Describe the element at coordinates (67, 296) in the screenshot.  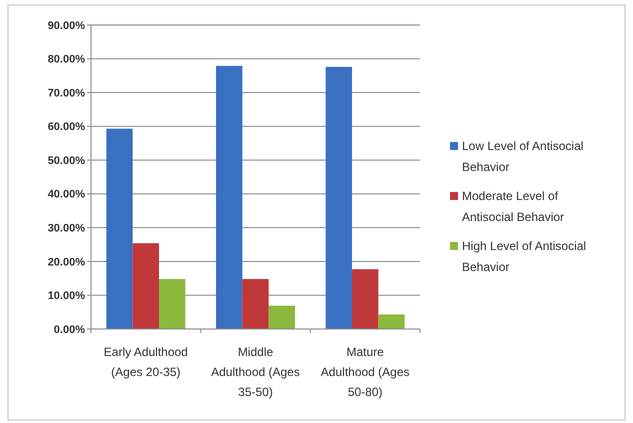
I see `y-tick-label: 10.00%` at that location.